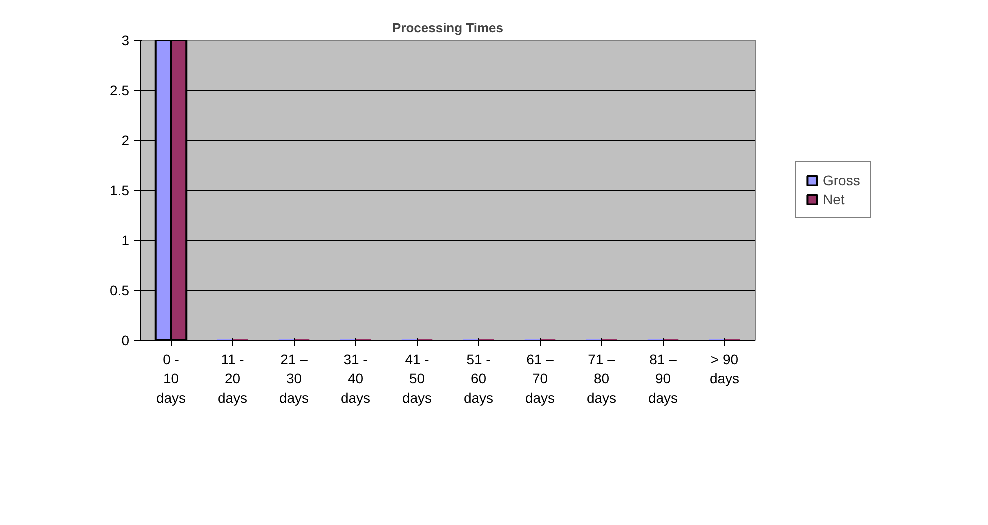 This screenshot has height=525, width=988. I want to click on y-tick-label: 0.5, so click(120, 290).